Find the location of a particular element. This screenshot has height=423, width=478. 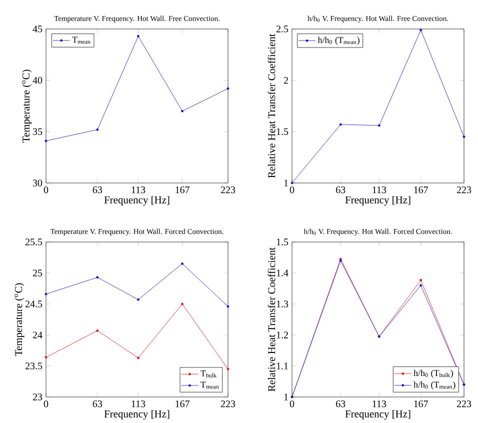

y-tick-label: 25 is located at coordinates (37, 273).